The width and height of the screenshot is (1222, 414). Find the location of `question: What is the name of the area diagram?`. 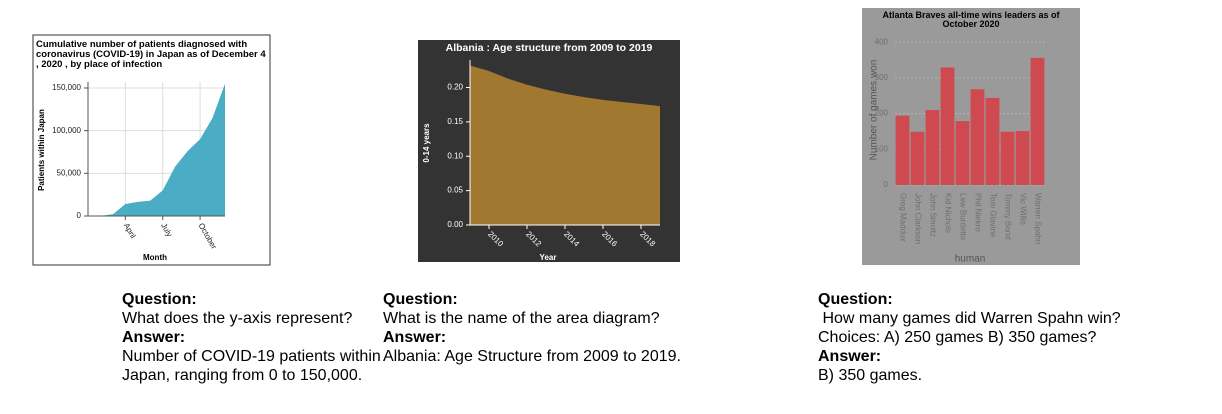

question: What is the name of the area diagram? is located at coordinates (521, 318).